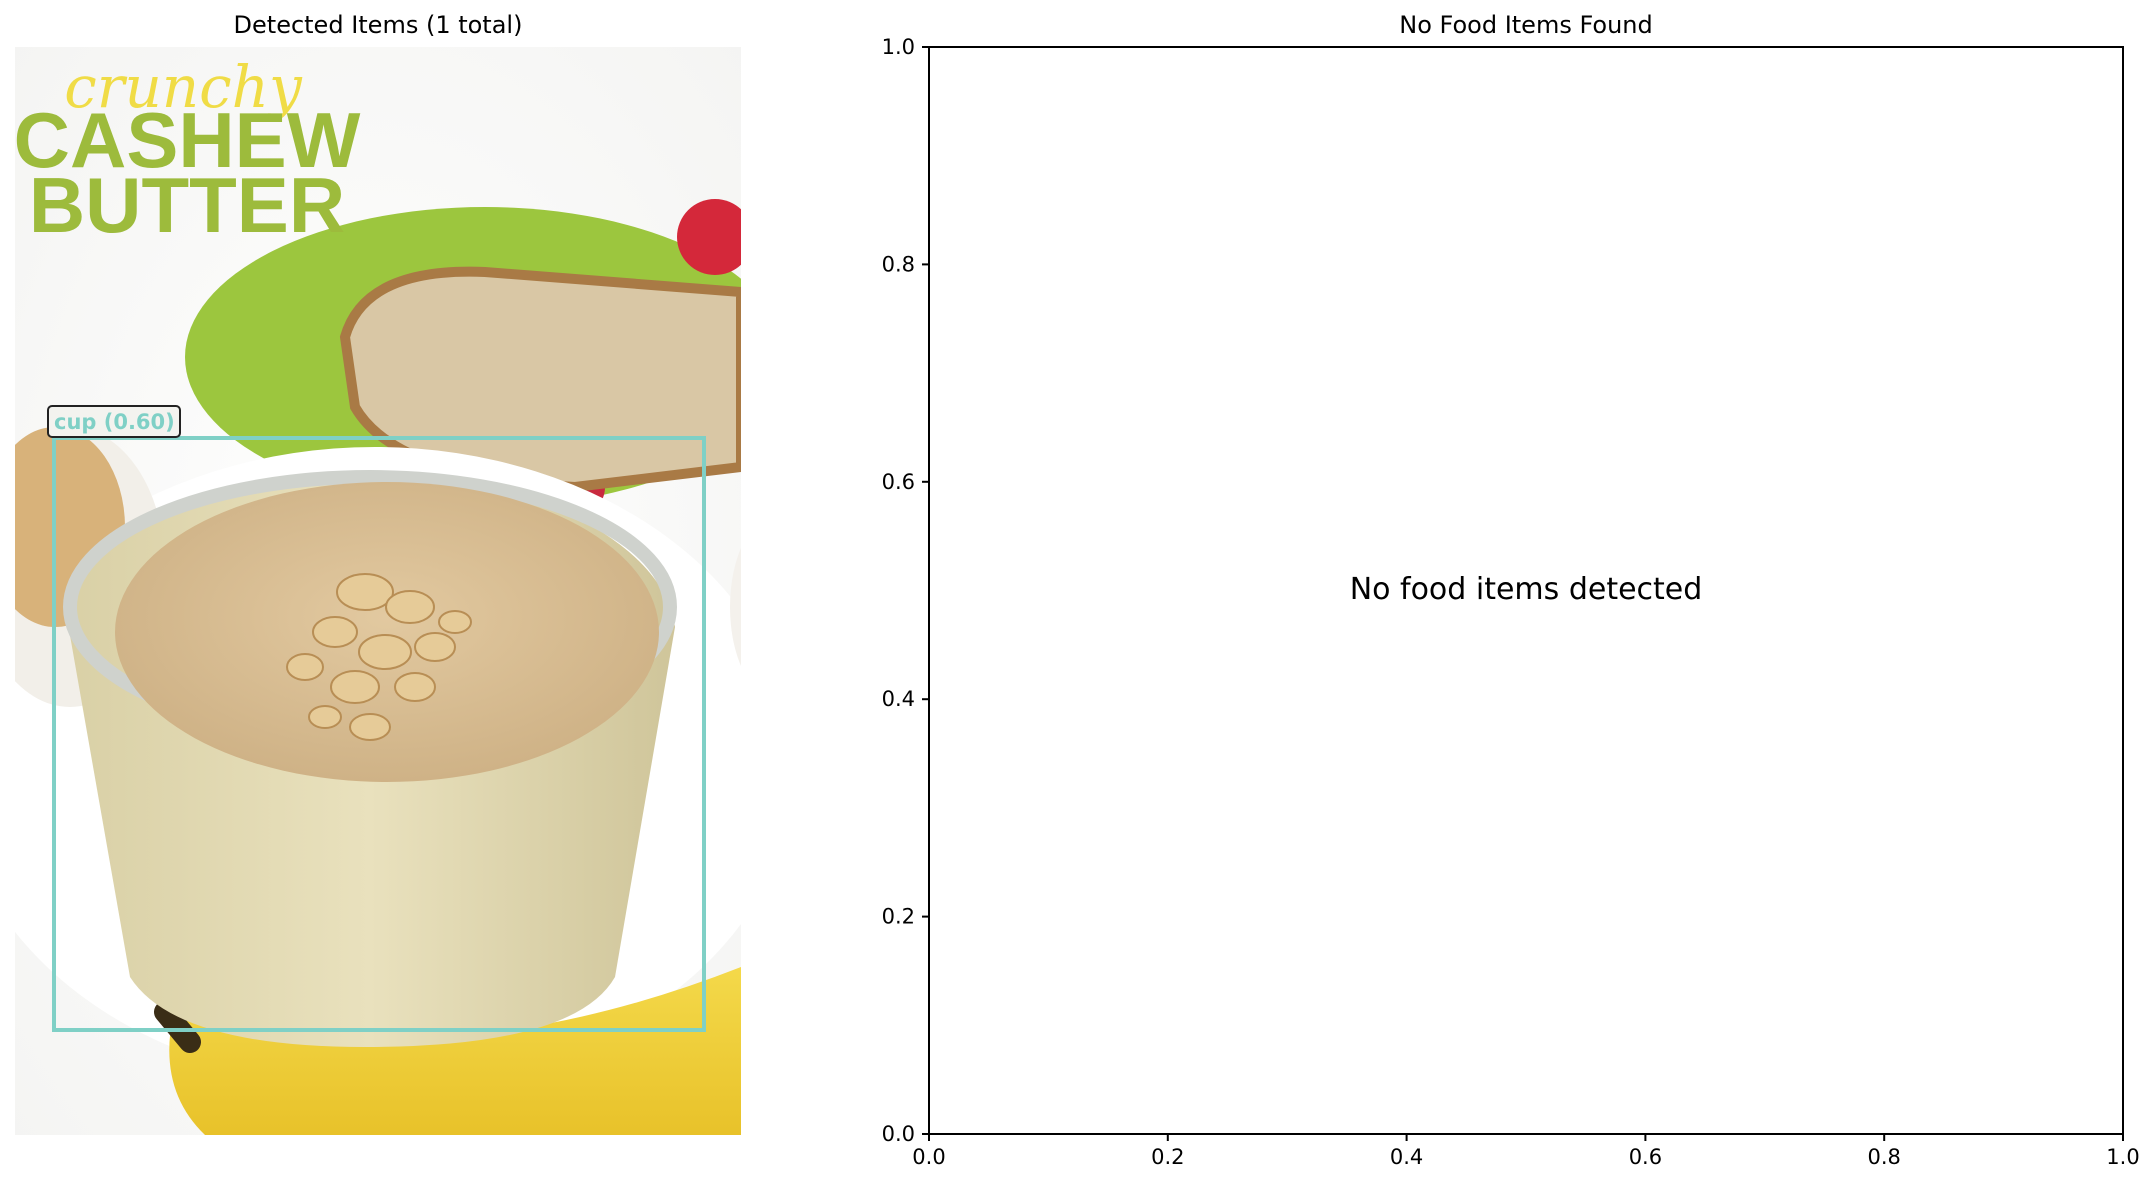 The width and height of the screenshot is (2151, 1182). I want to click on x-tick-label: 0.6, so click(1645, 1157).